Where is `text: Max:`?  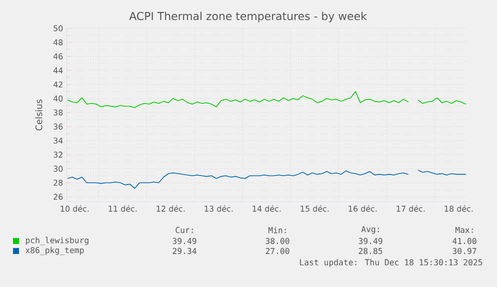
text: Max: is located at coordinates (464, 230).